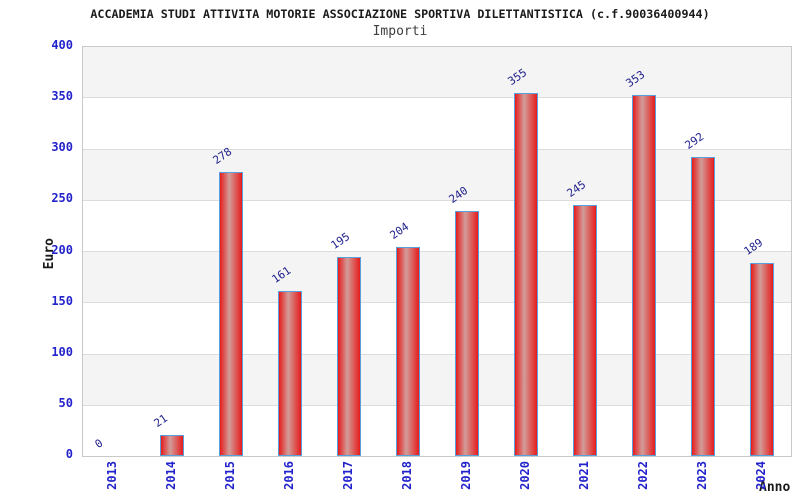  I want to click on bar-2018, so click(407, 351).